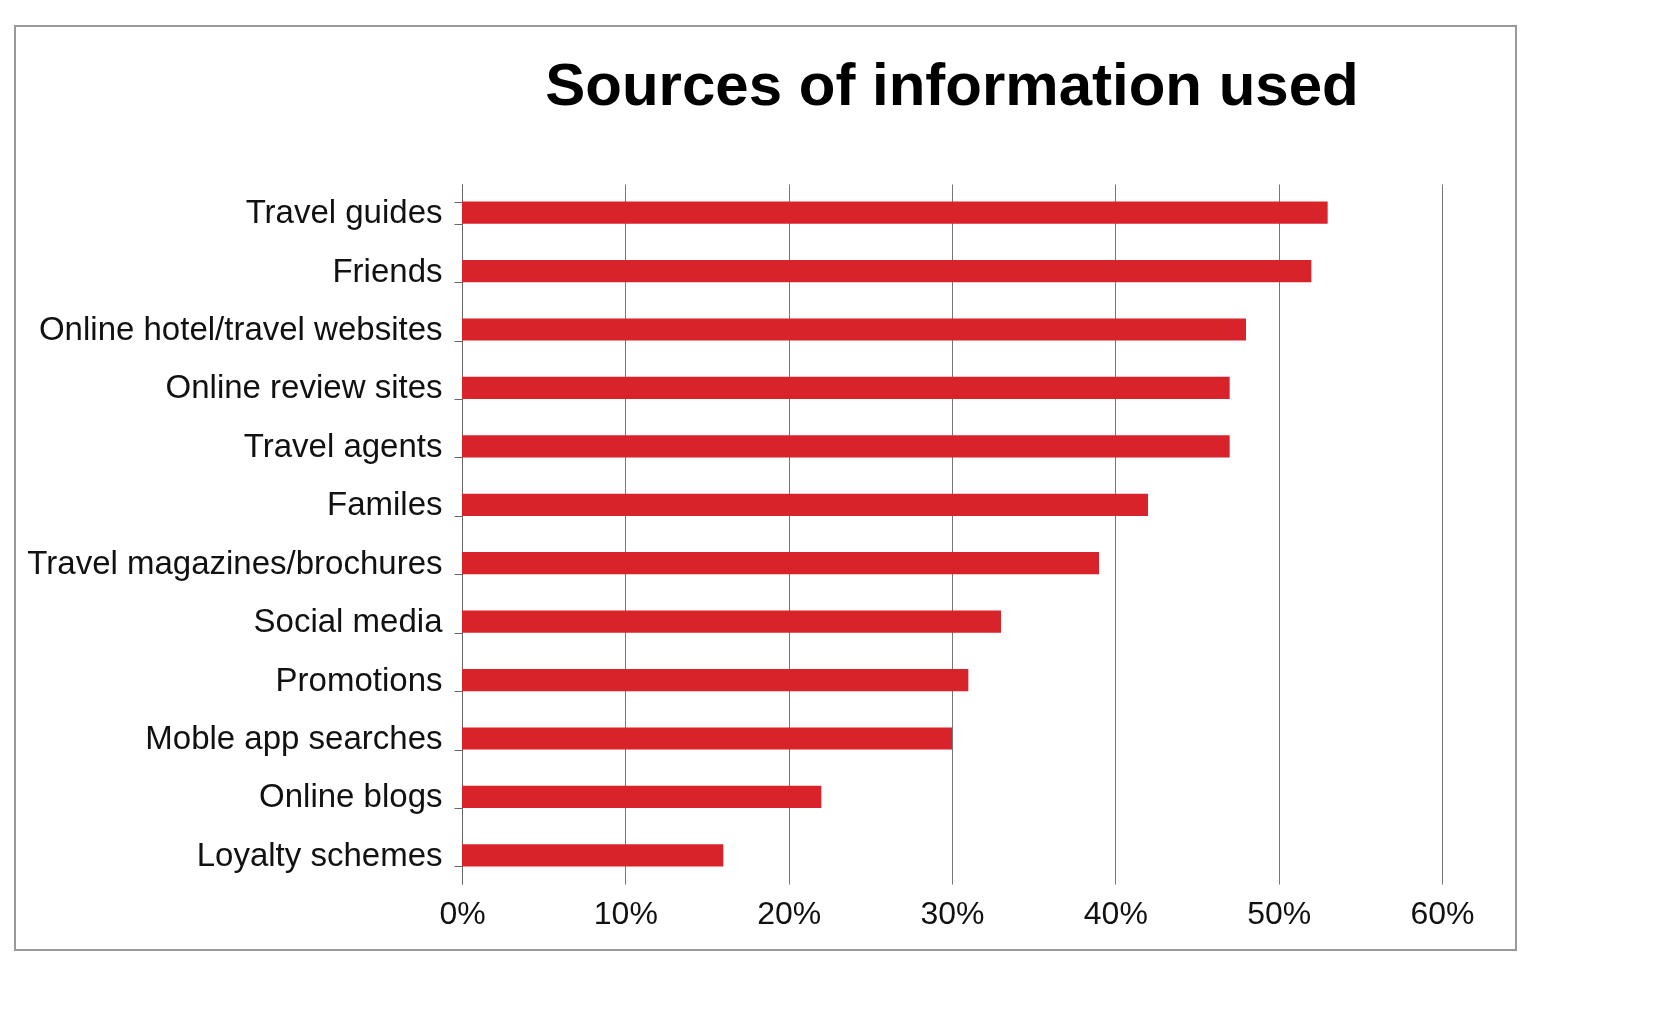 The image size is (1680, 1033). Describe the element at coordinates (359, 679) in the screenshot. I see `y-tick-label: Promotions` at that location.